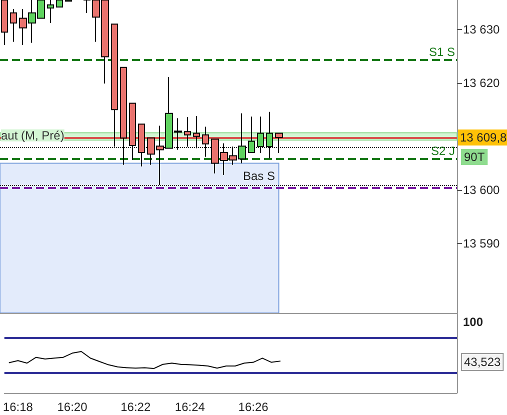 The image size is (507, 415). Describe the element at coordinates (441, 51) in the screenshot. I see `ref-line-label: S1 S` at that location.